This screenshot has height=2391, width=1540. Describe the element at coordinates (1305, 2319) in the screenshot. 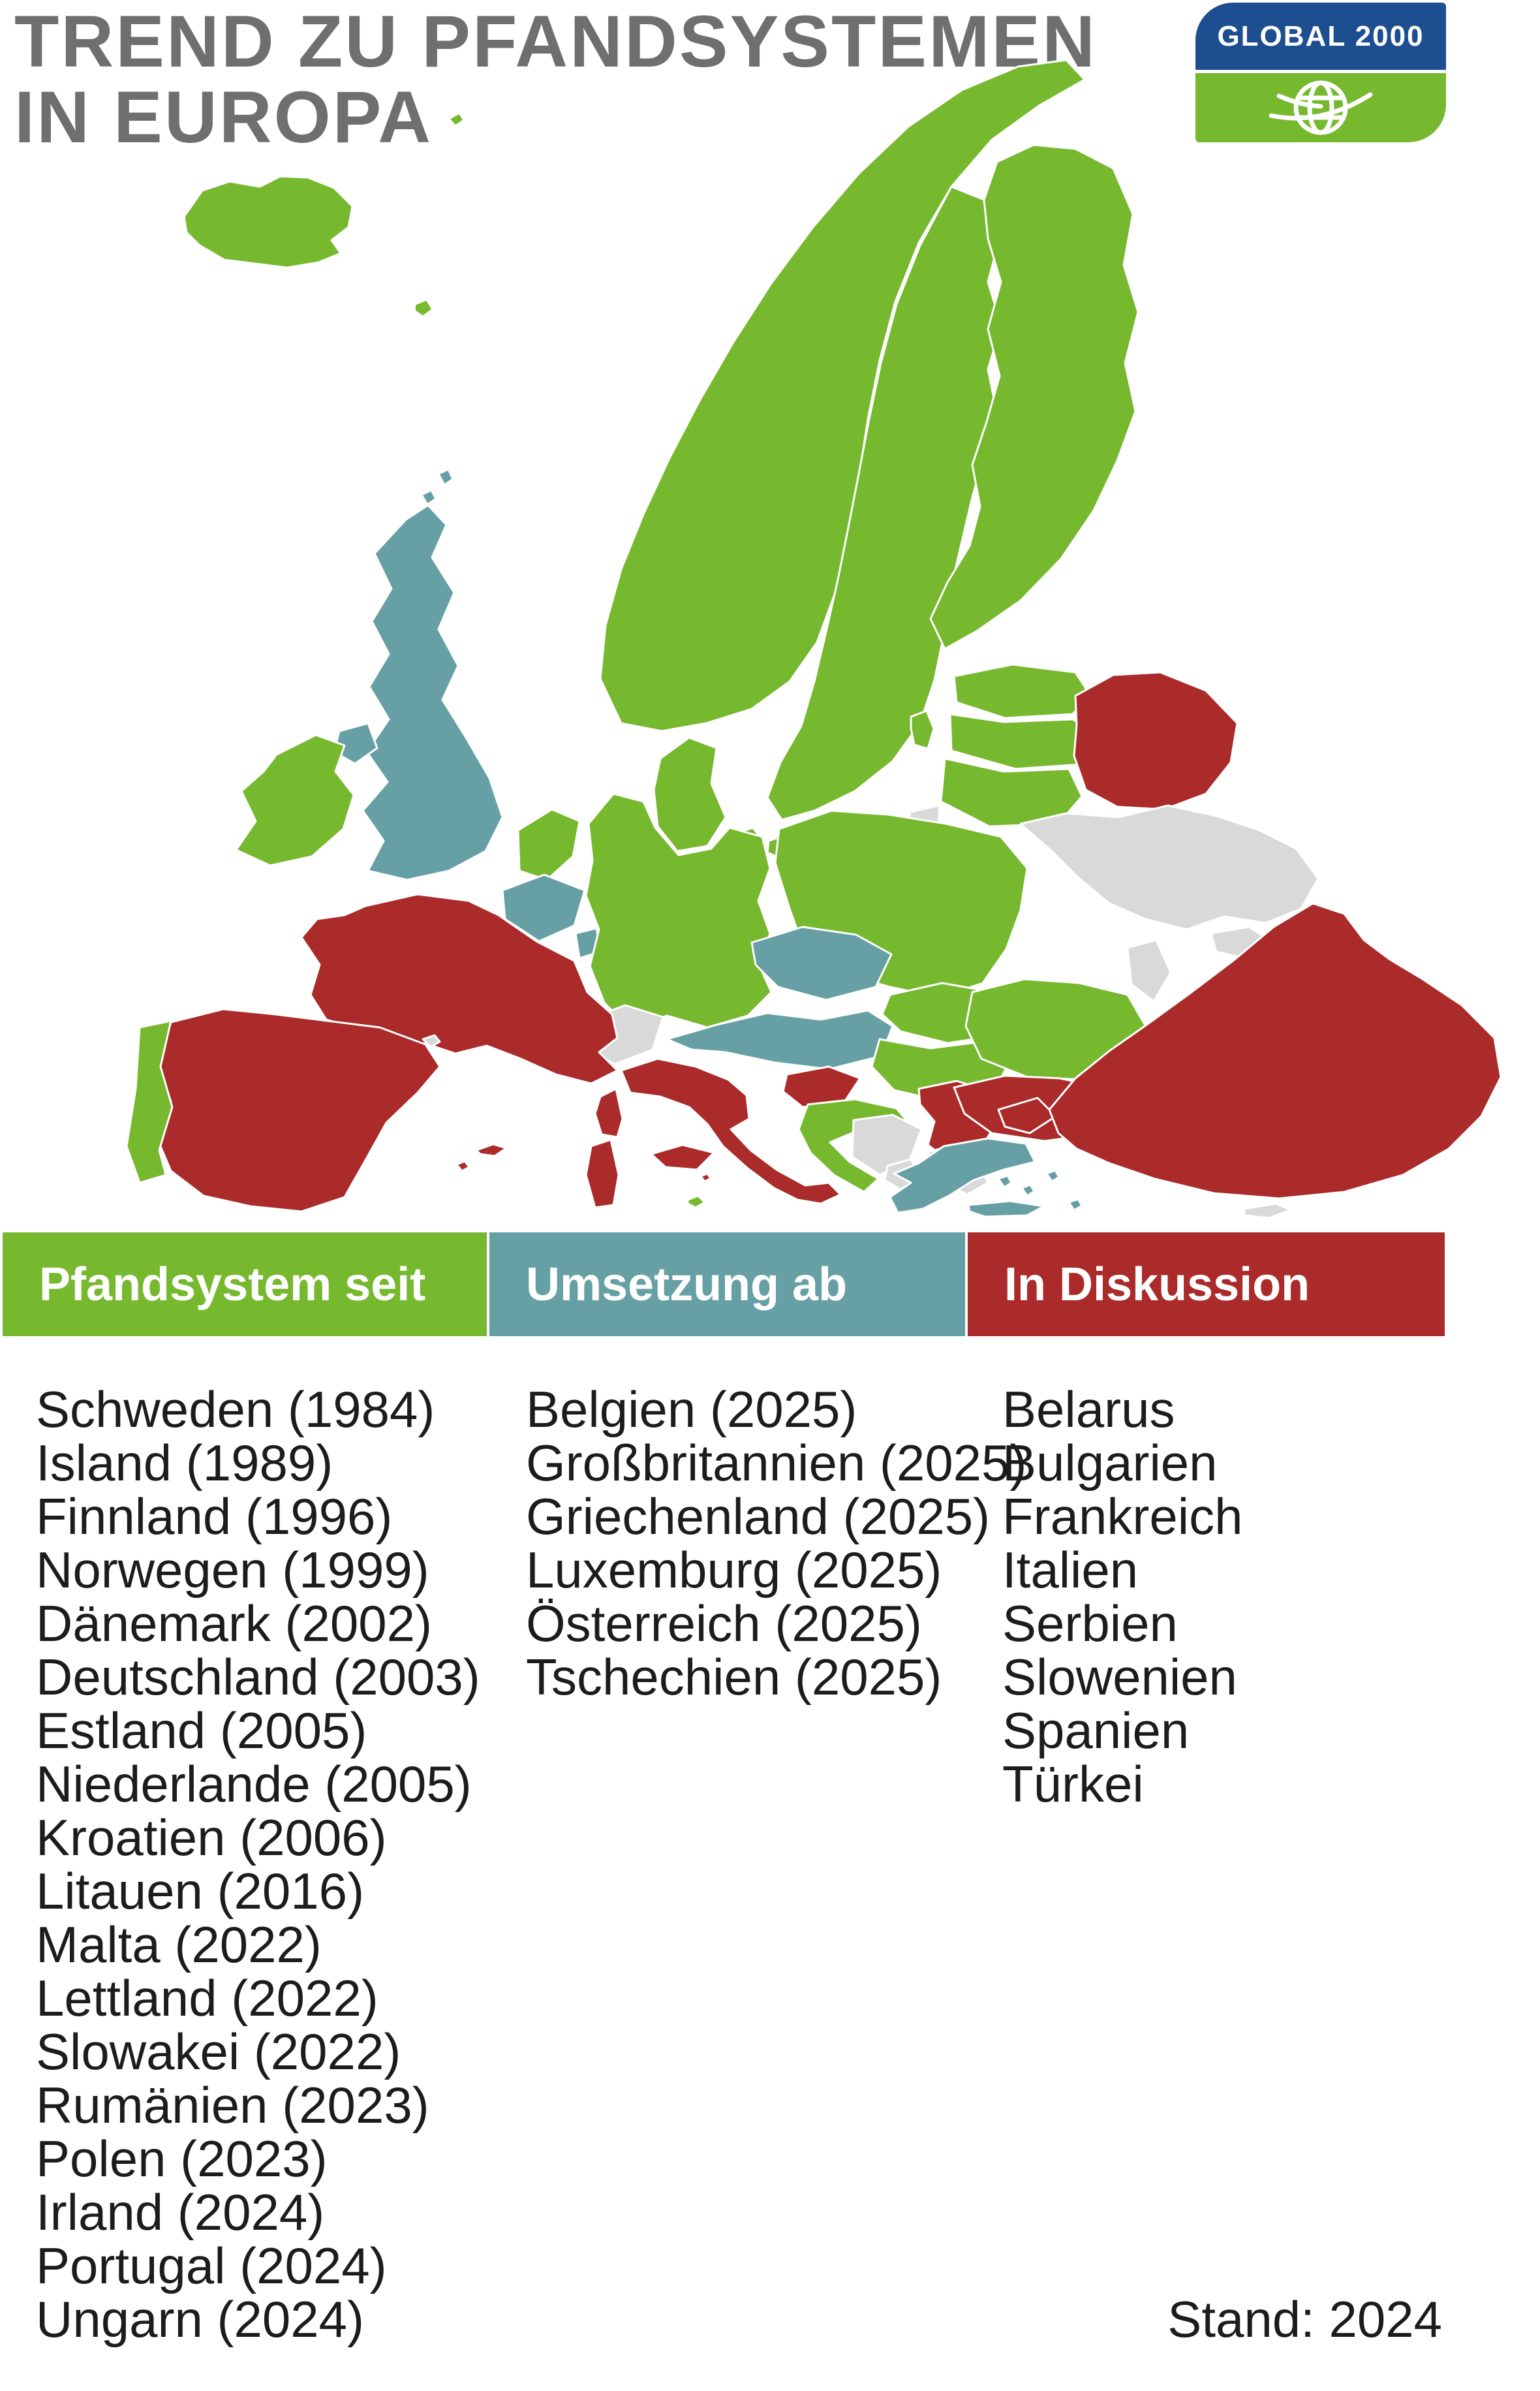

I see `status-date: Stand: 2024` at that location.